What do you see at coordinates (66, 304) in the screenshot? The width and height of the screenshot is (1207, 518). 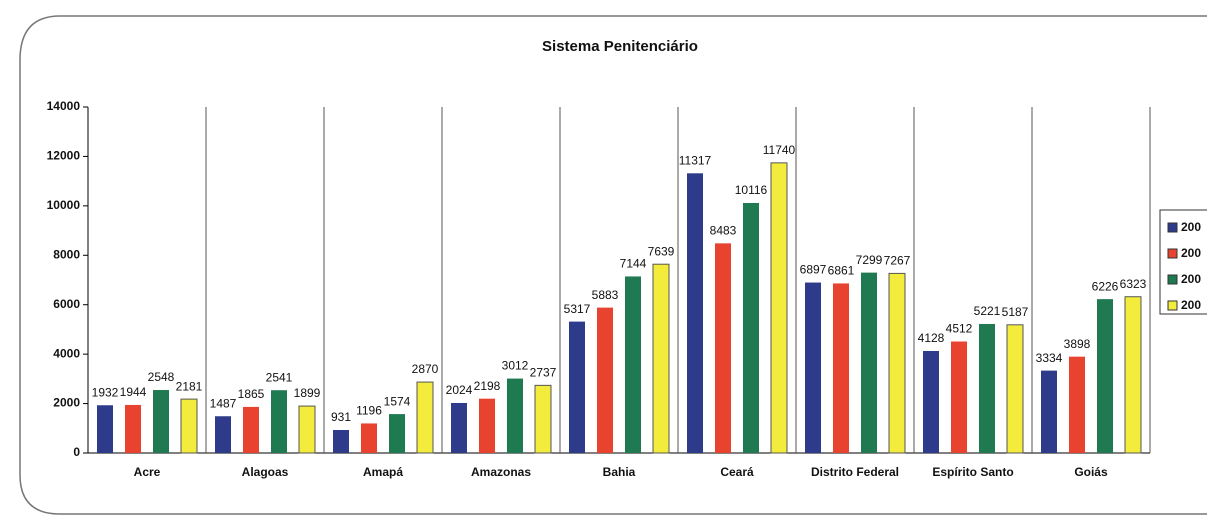 I see `y-tick-label: 6000` at bounding box center [66, 304].